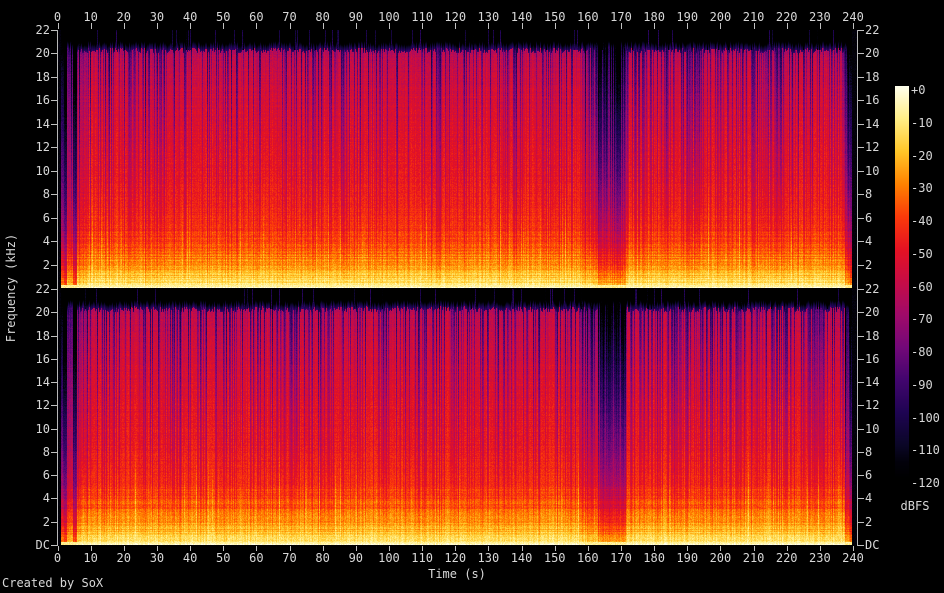  Describe the element at coordinates (223, 17) in the screenshot. I see `time-tick-label-top: 50` at that location.